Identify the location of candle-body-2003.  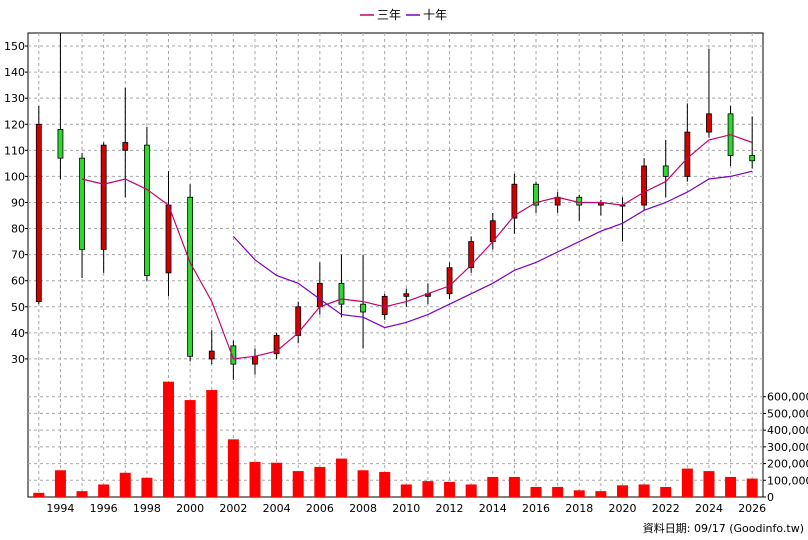
(255, 360).